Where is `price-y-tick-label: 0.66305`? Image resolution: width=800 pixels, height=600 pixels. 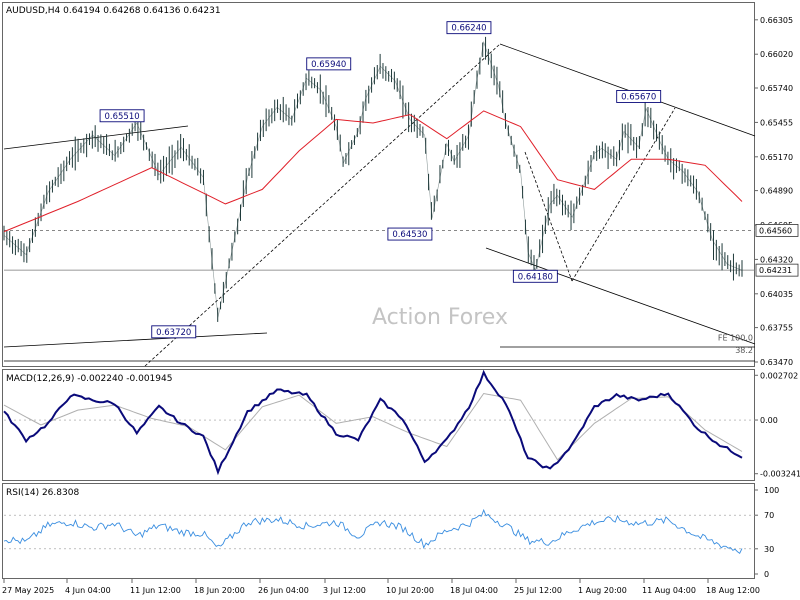 price-y-tick-label: 0.66305 is located at coordinates (776, 20).